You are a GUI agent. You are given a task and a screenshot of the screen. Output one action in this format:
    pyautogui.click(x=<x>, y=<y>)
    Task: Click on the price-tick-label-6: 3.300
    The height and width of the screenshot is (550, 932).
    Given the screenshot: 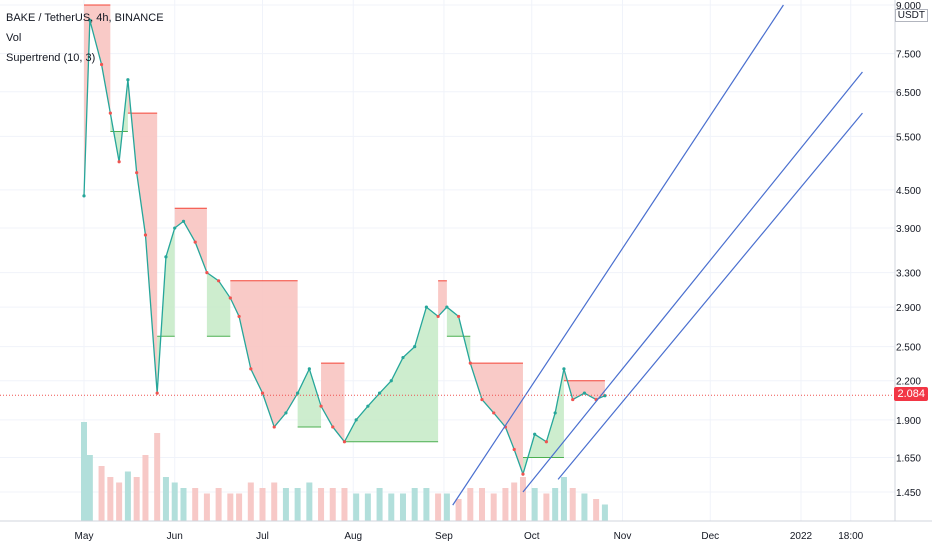 What is the action you would take?
    pyautogui.click(x=908, y=274)
    